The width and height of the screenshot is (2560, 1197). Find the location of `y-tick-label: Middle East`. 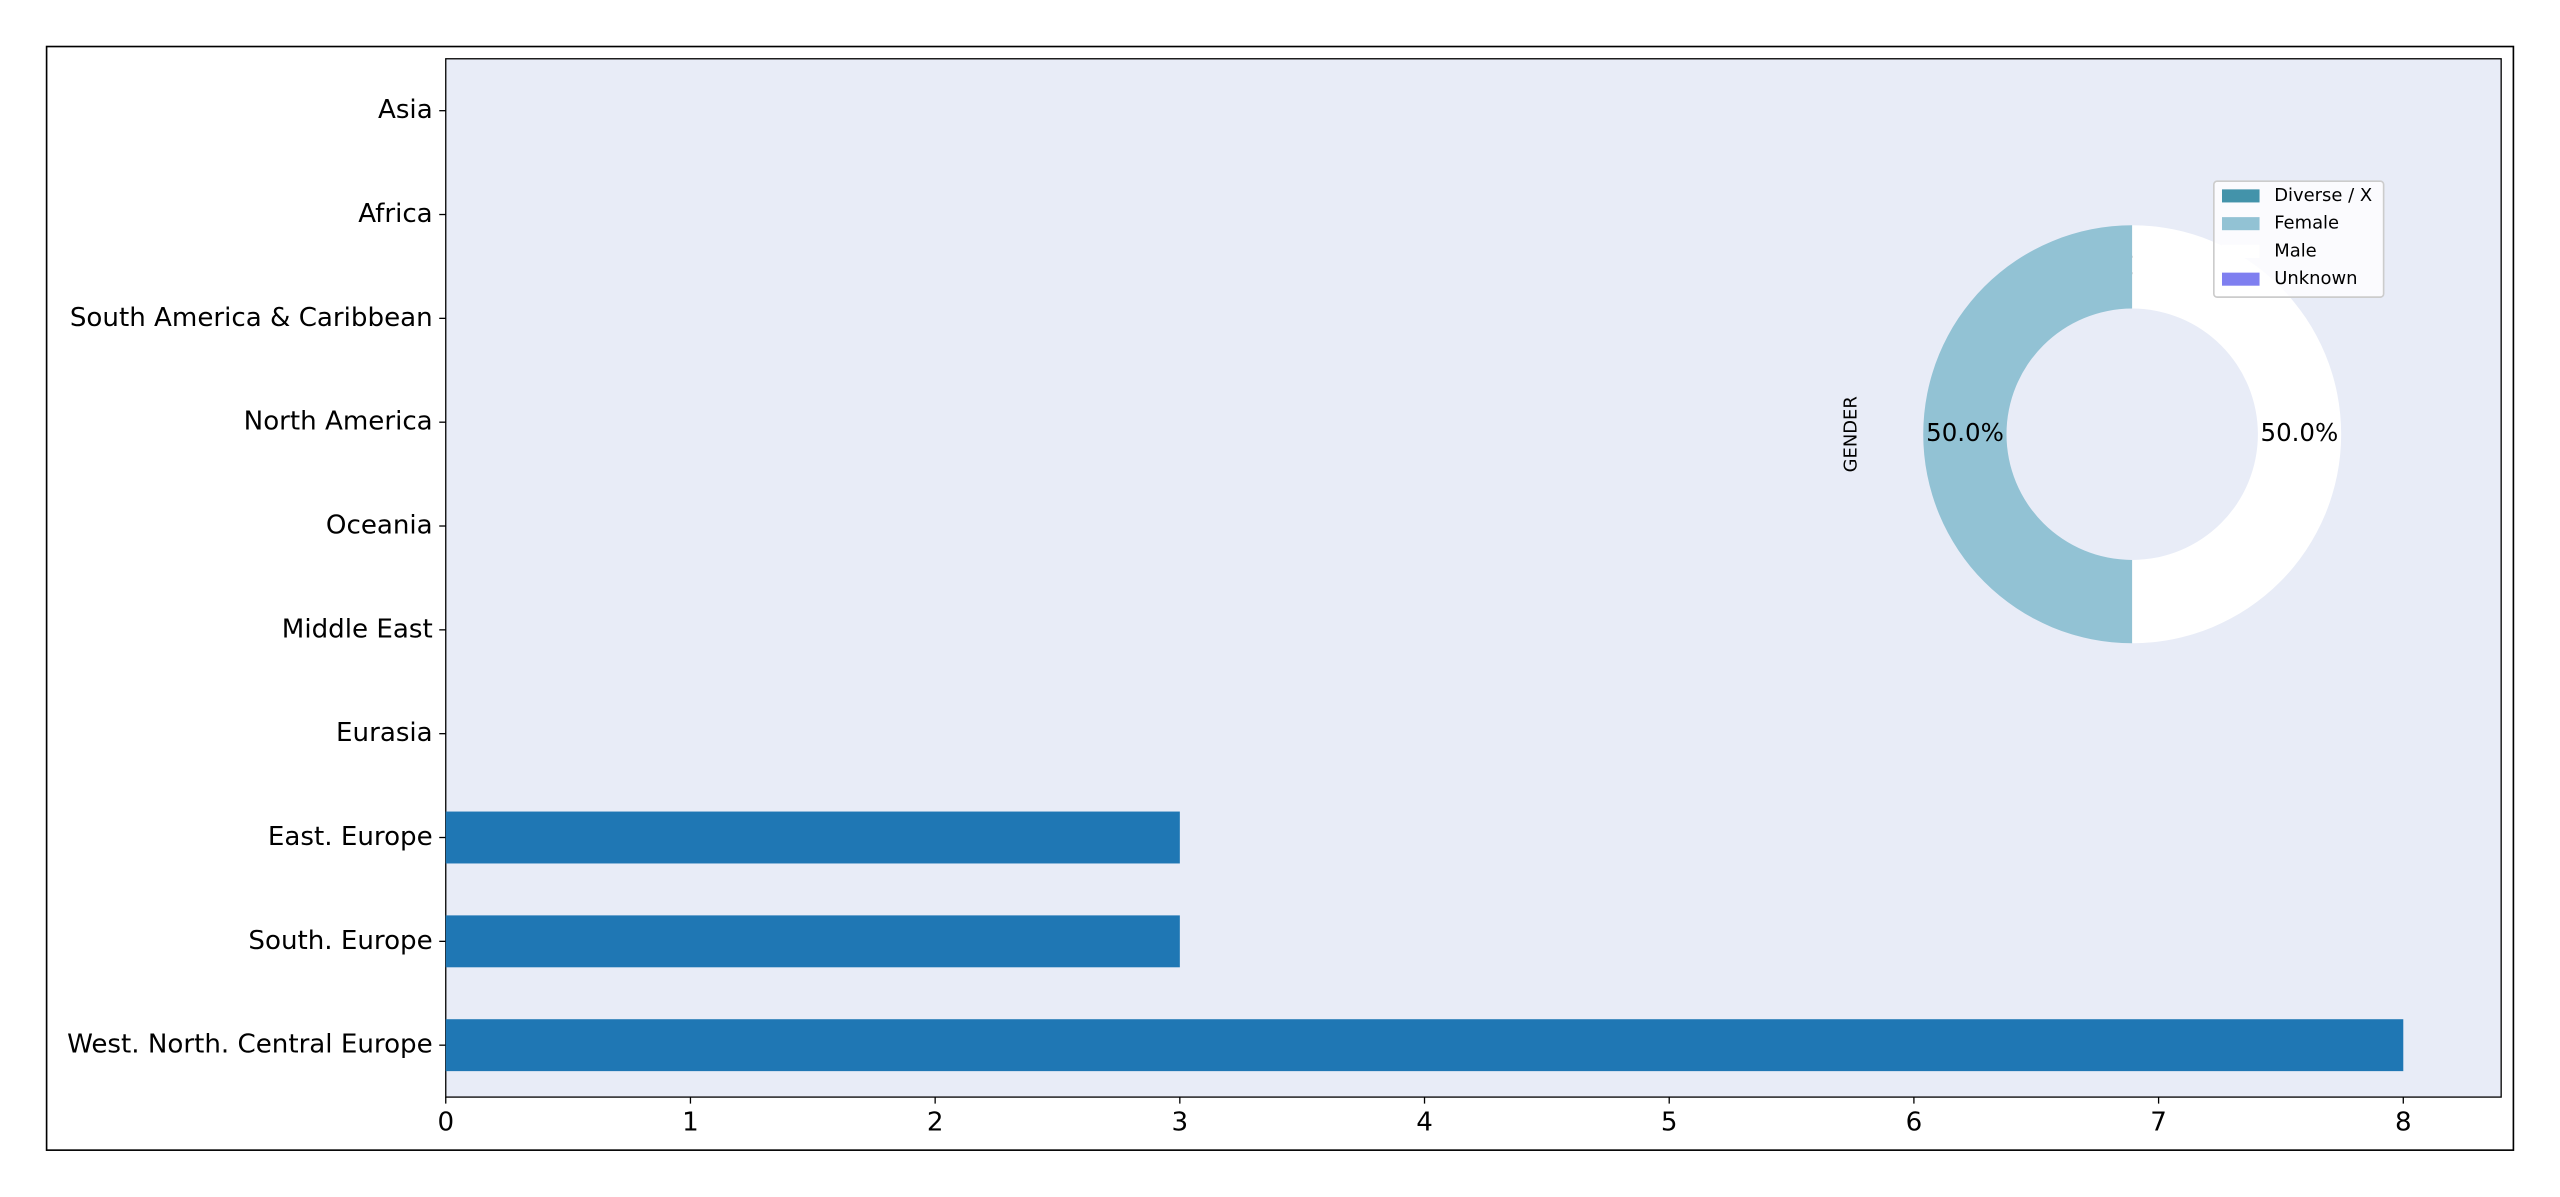

y-tick-label: Middle East is located at coordinates (357, 629).